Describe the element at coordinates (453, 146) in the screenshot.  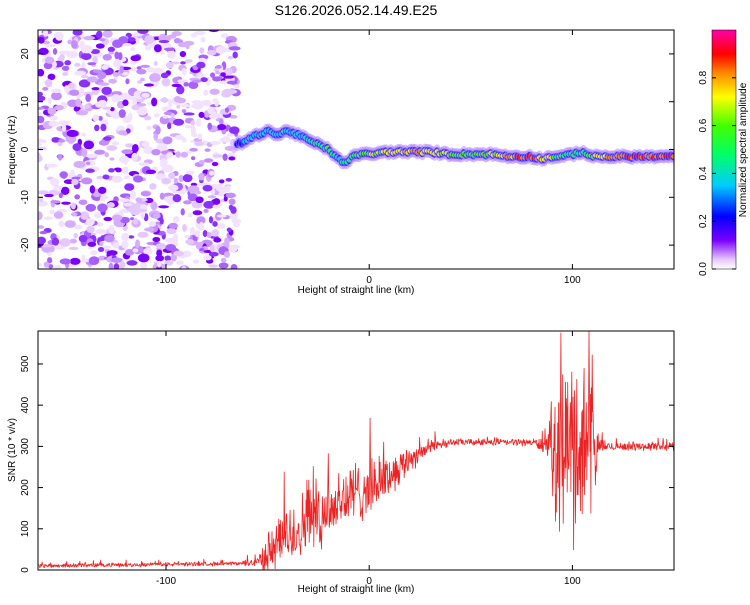
I see `ridge-markers` at that location.